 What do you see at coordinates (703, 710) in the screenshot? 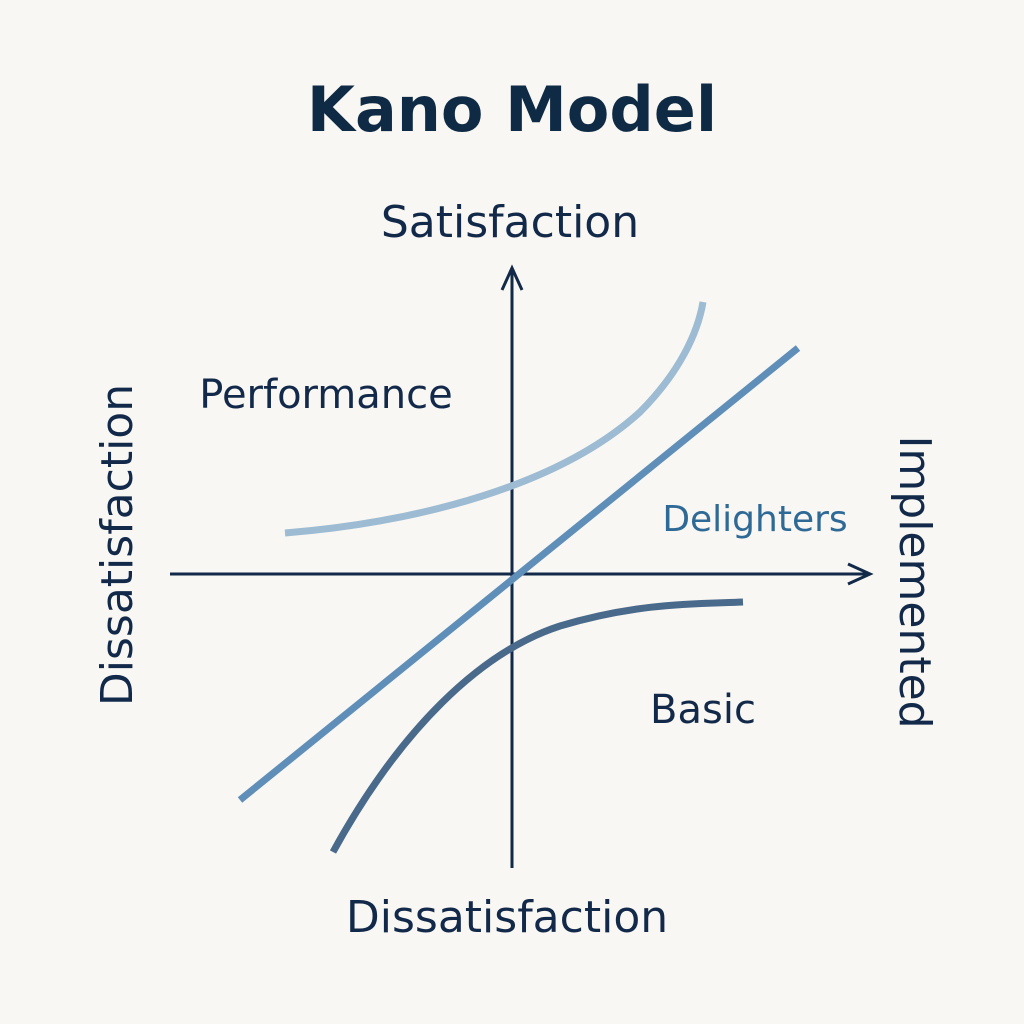
I see `curve-label: Basic` at bounding box center [703, 710].